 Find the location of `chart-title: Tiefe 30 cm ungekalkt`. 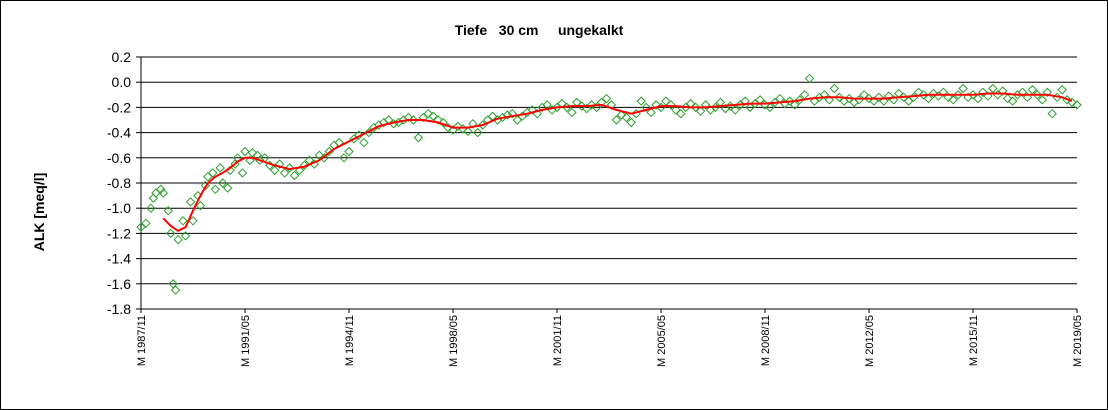

chart-title: Tiefe 30 cm ungekalkt is located at coordinates (539, 30).